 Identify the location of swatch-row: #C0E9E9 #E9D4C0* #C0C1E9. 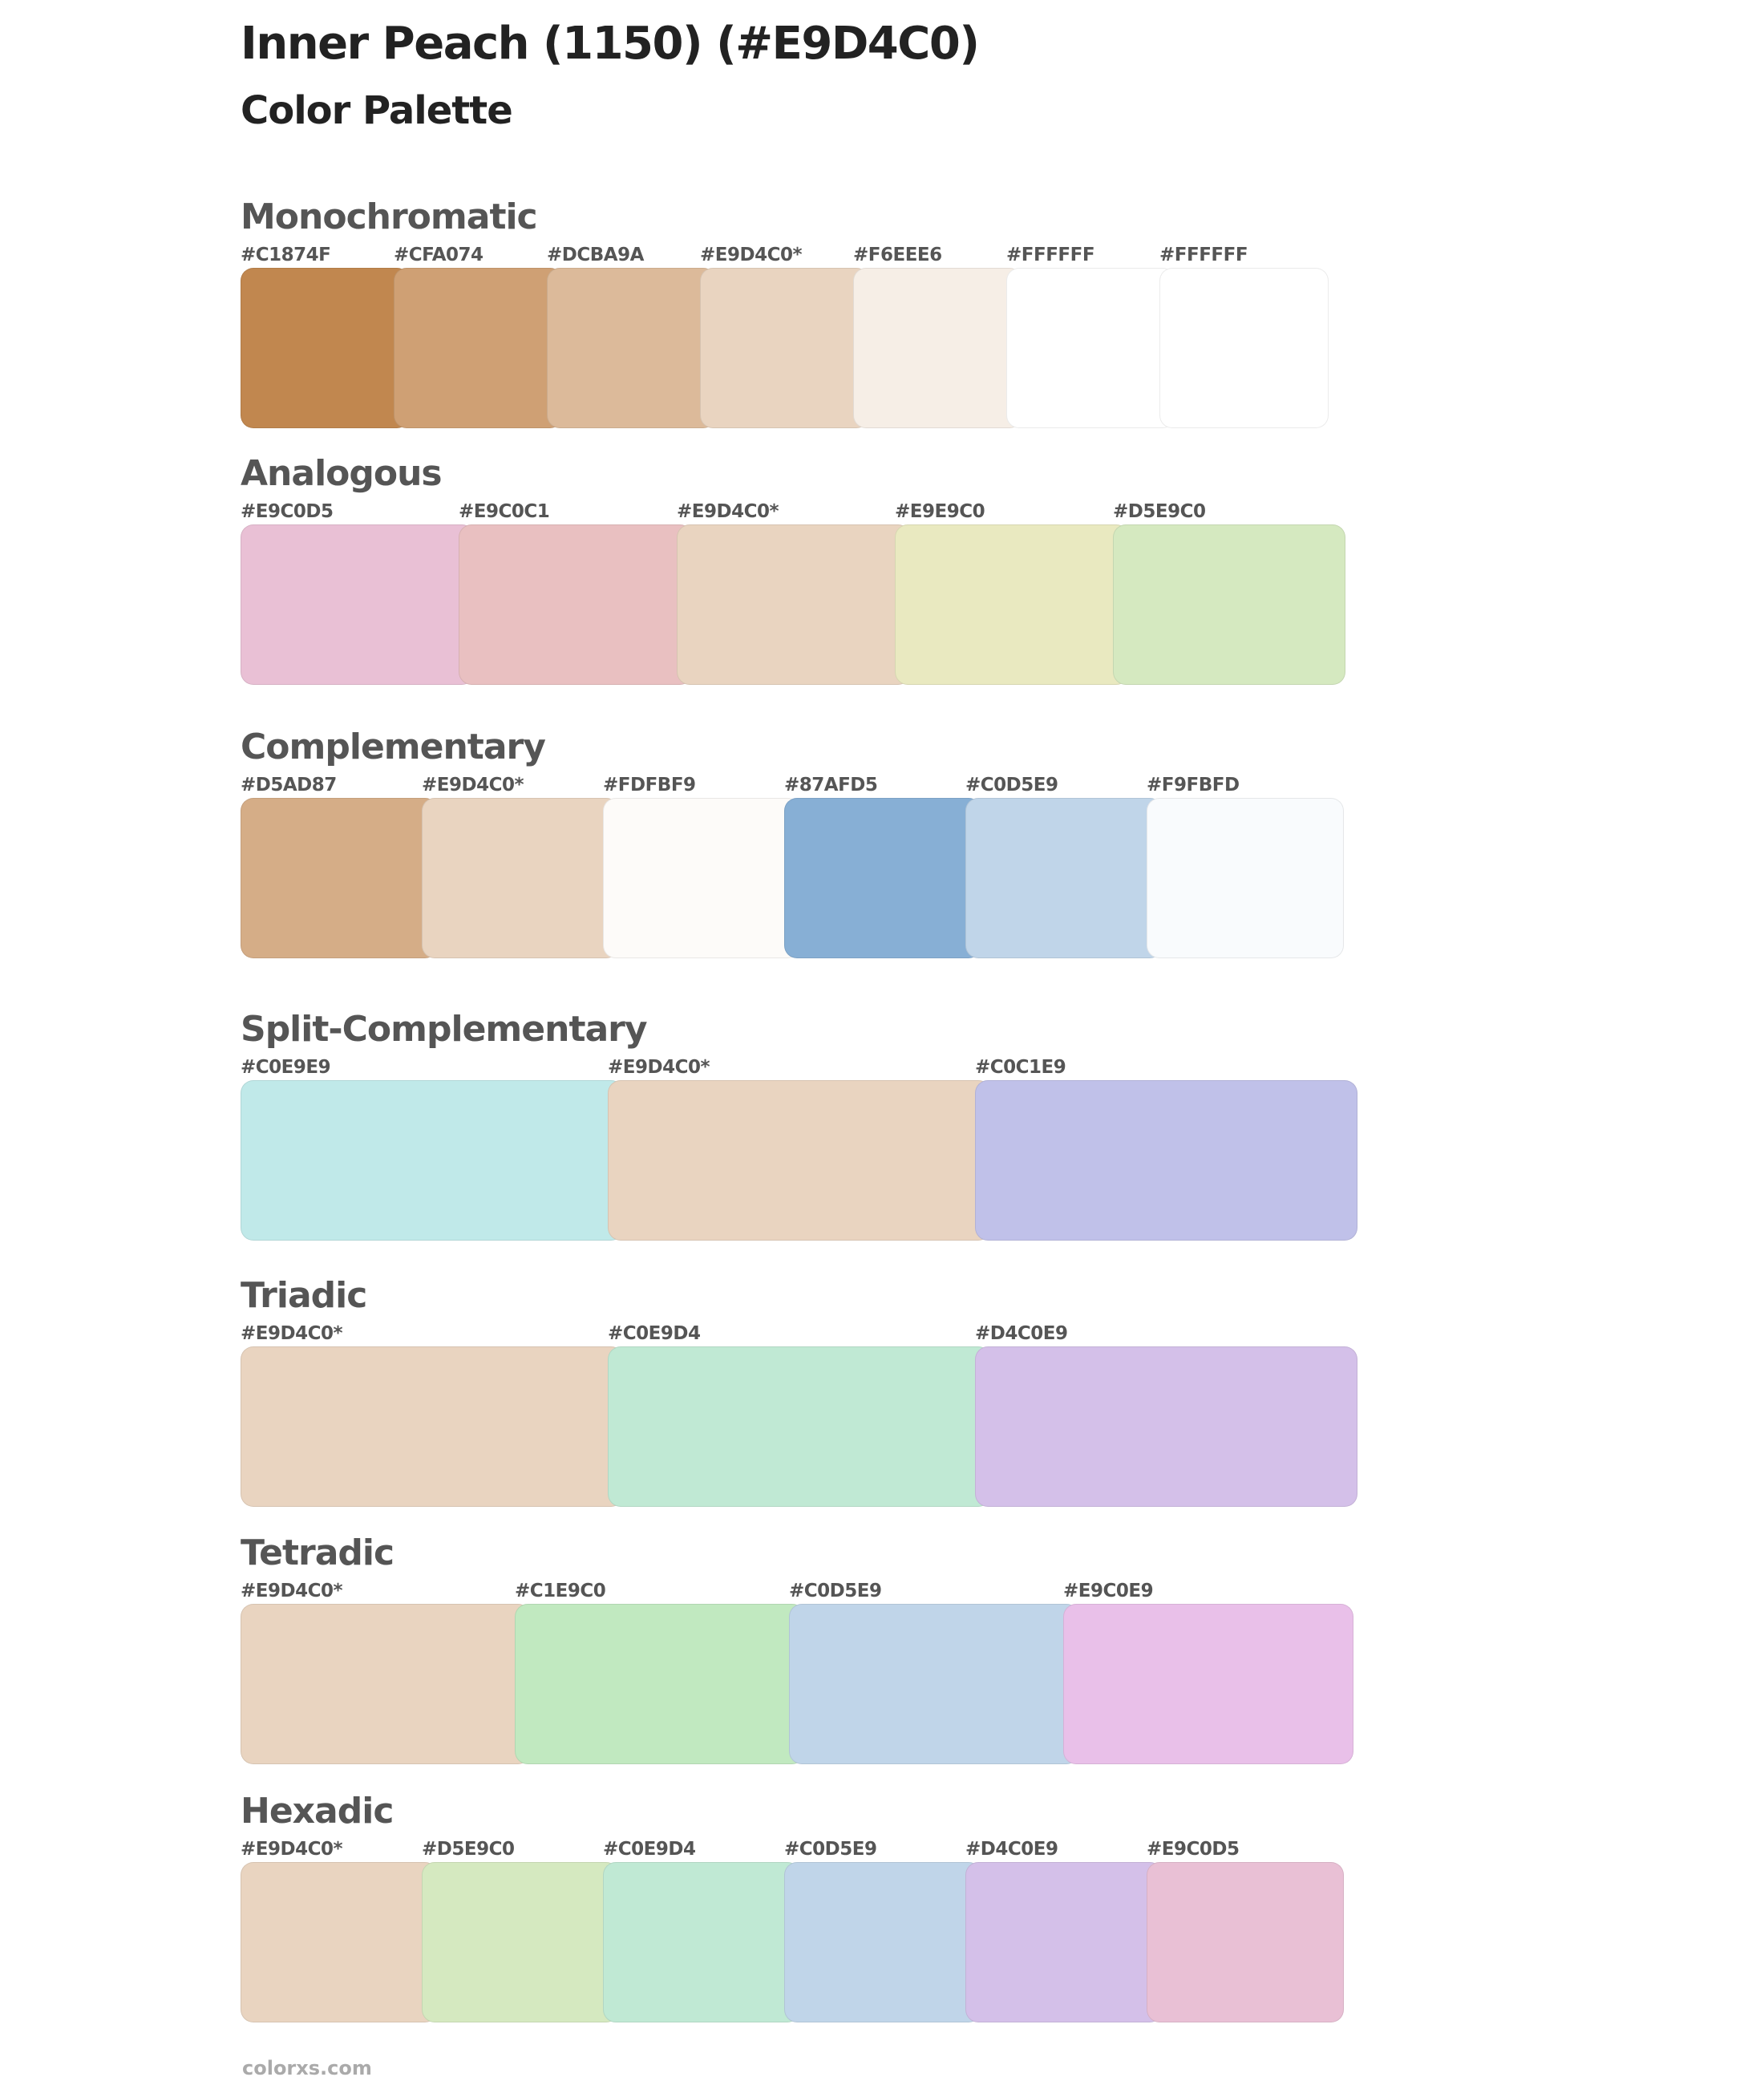
(799, 1154).